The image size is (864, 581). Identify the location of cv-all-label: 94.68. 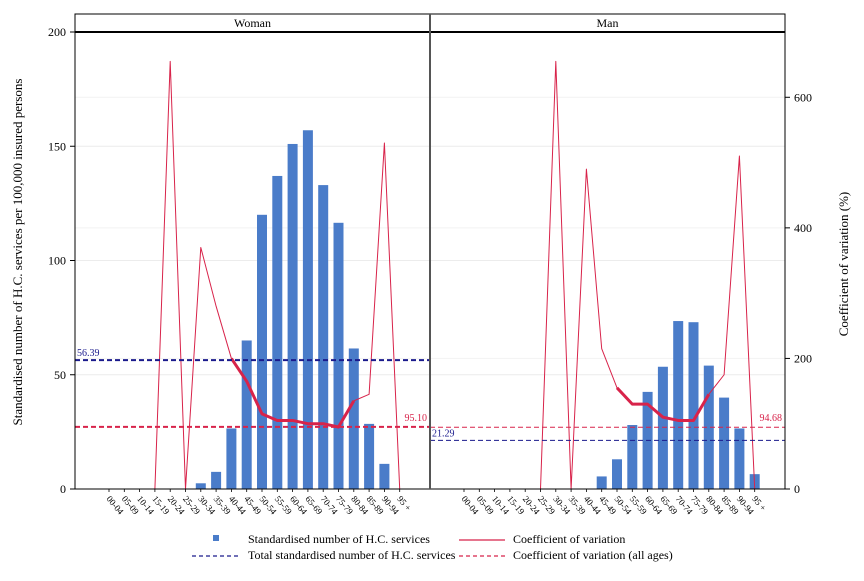
(771, 418).